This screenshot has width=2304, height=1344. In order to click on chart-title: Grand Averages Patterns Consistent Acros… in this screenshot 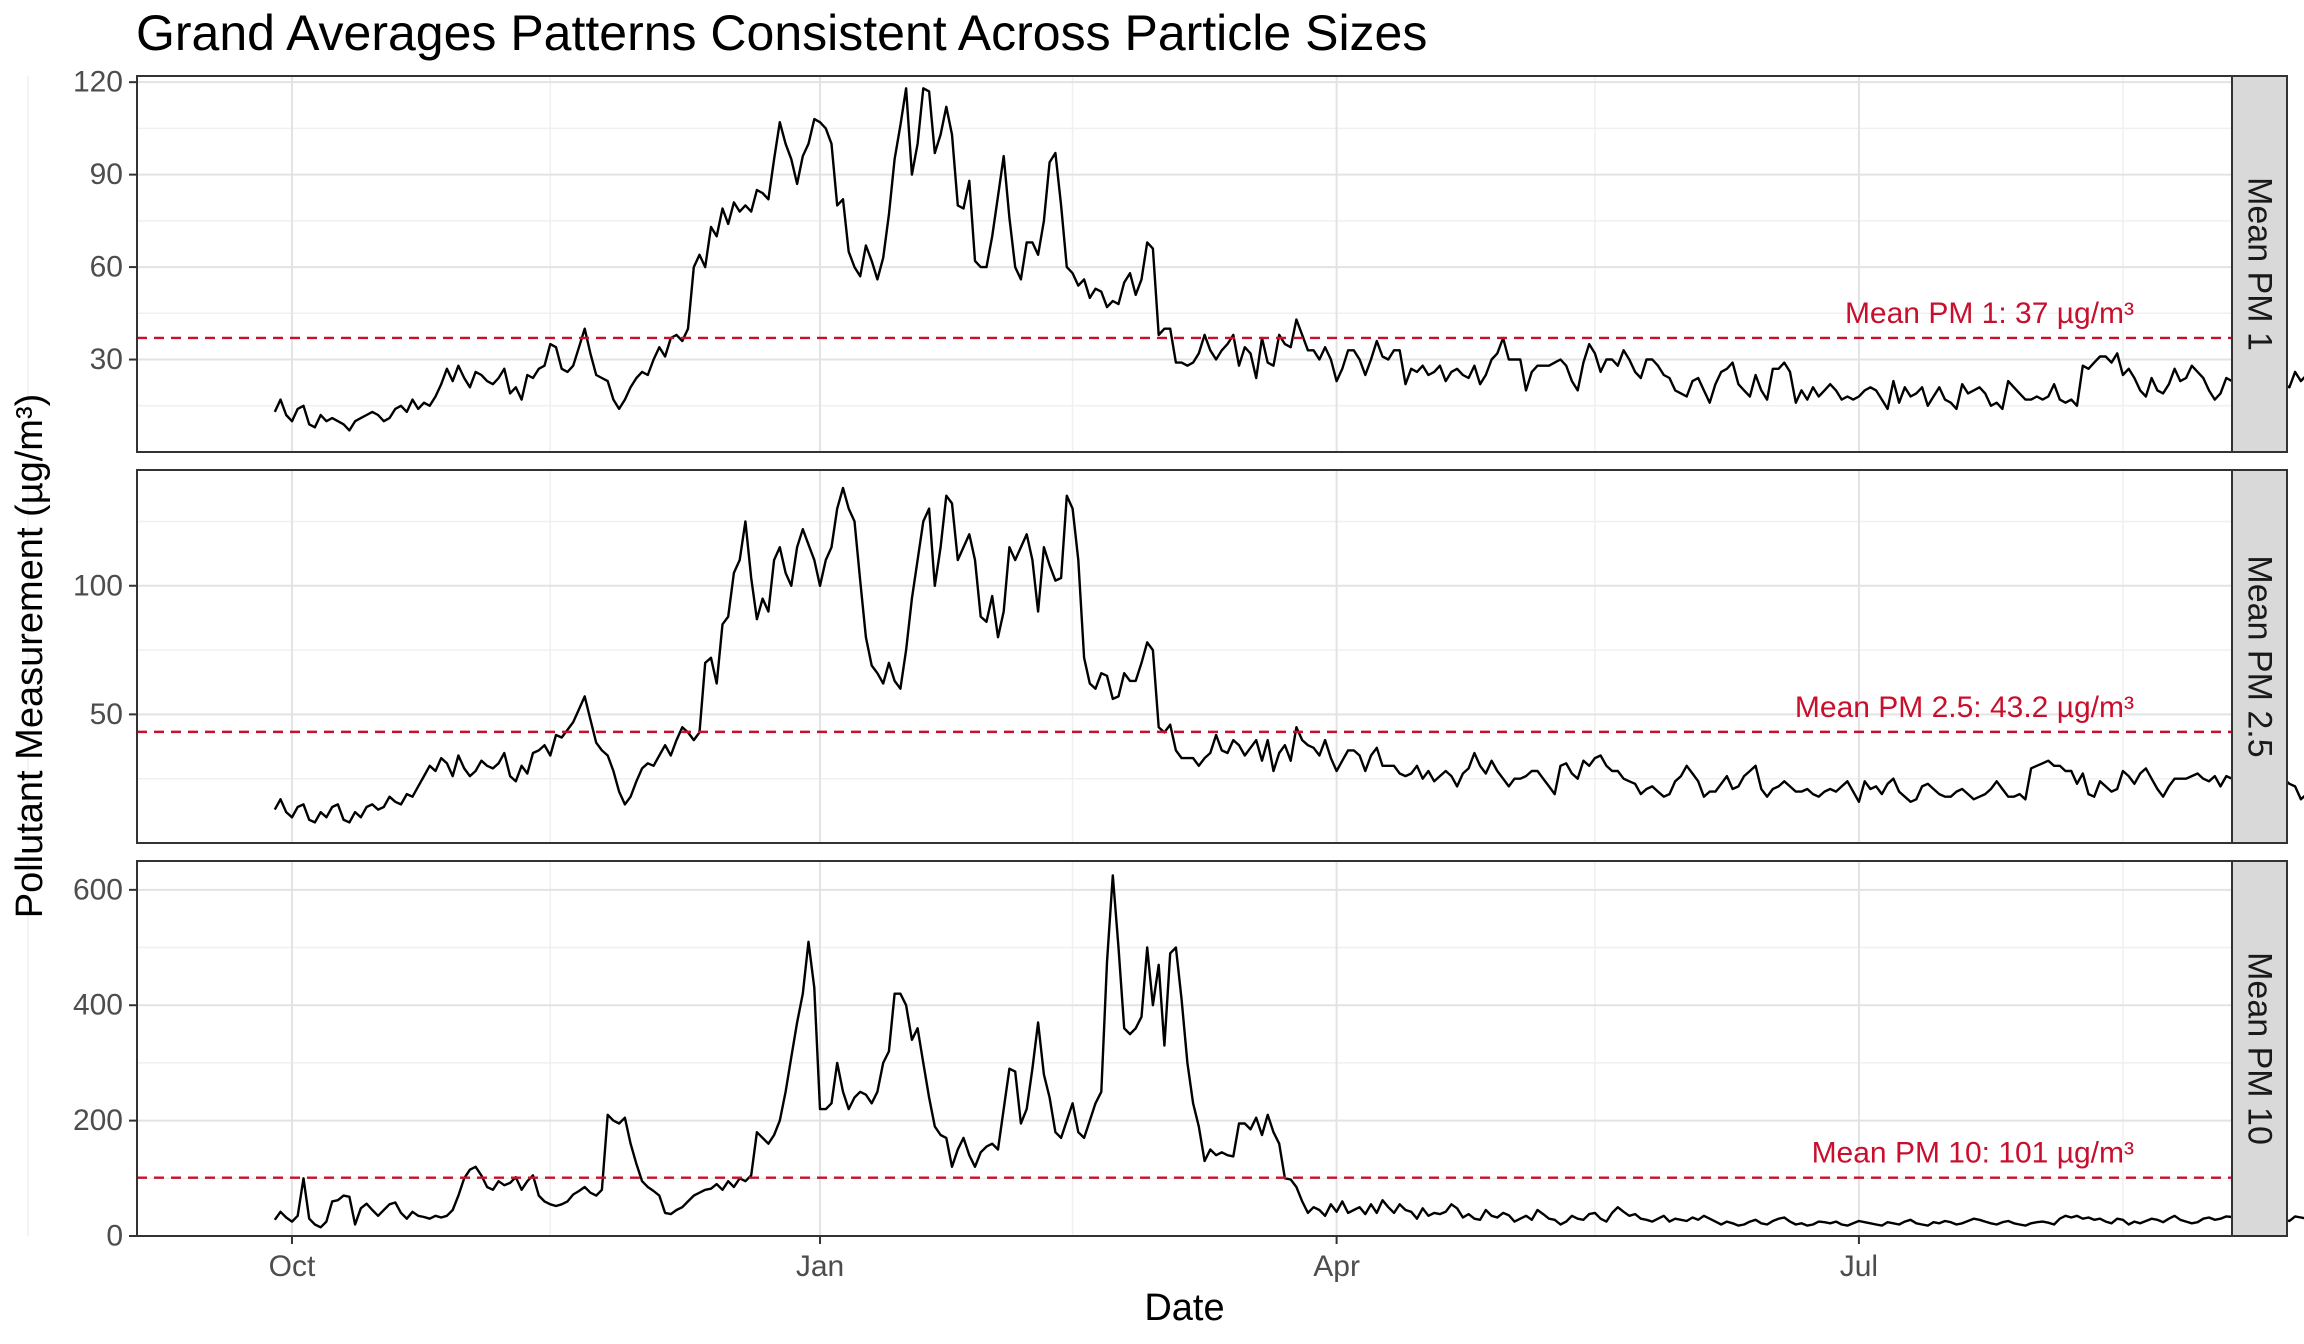, I will do `click(782, 33)`.